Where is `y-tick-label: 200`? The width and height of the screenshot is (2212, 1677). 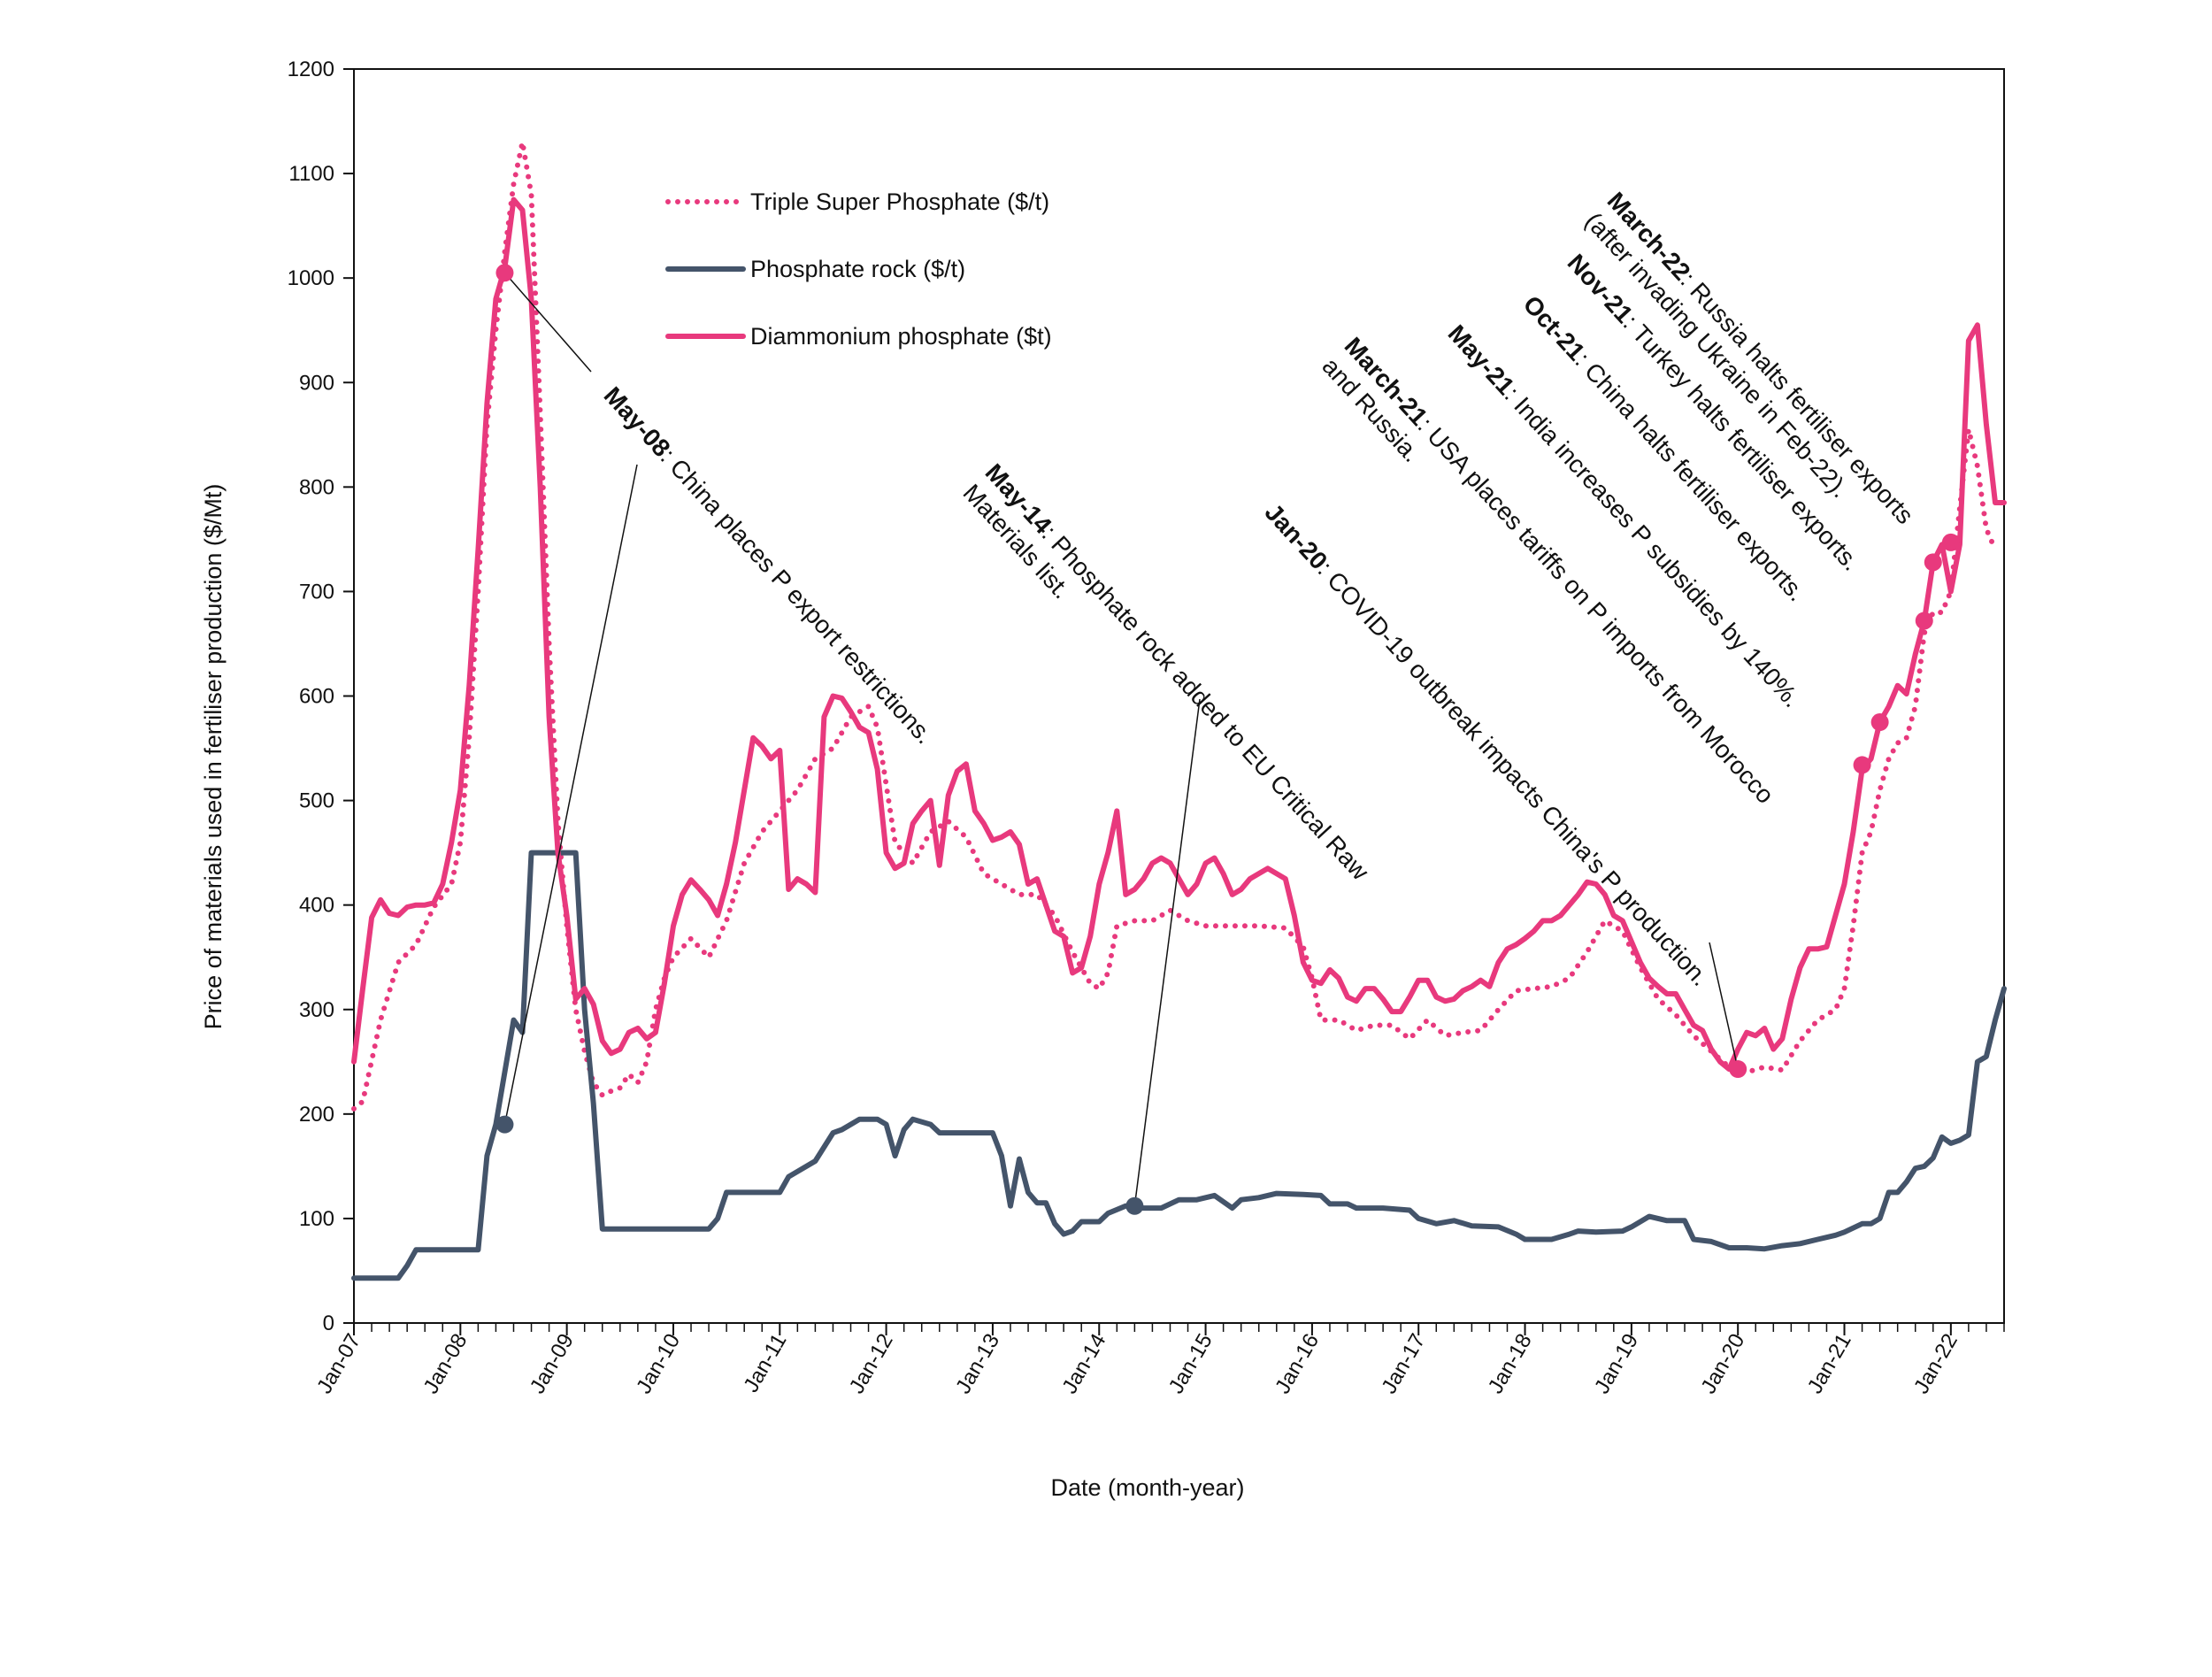
y-tick-label: 200 is located at coordinates (317, 1115).